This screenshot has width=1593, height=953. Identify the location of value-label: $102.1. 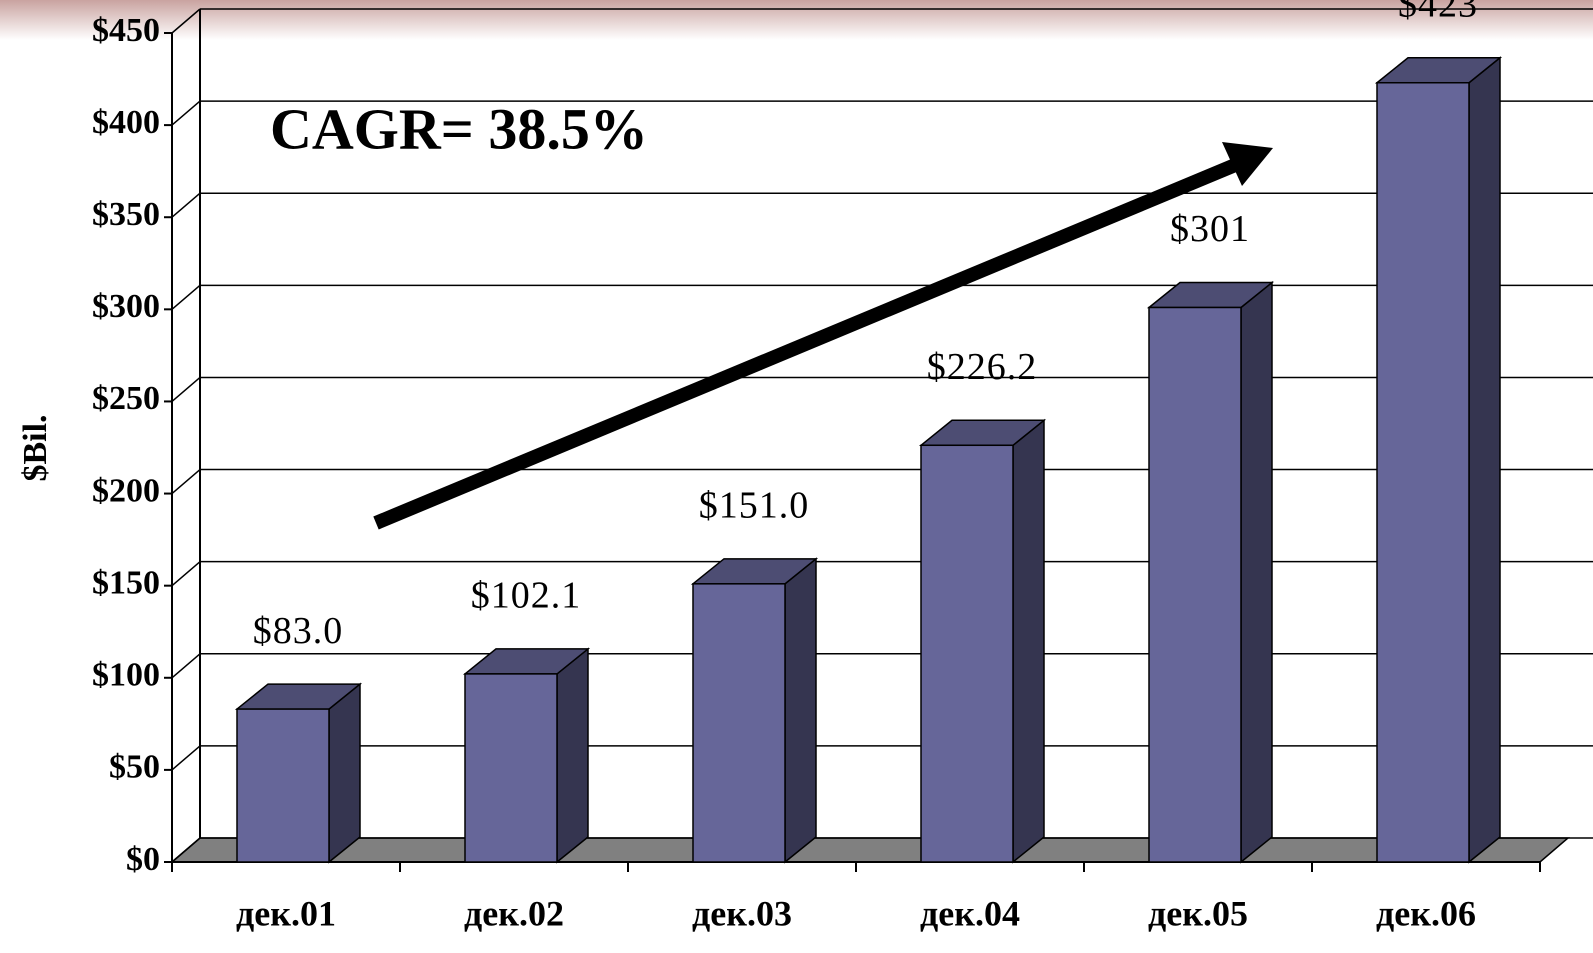
(526, 596).